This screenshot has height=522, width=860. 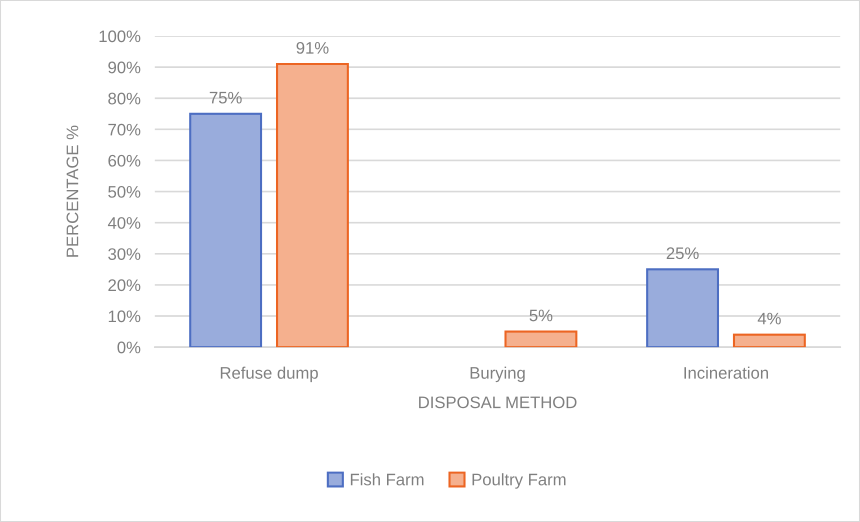 What do you see at coordinates (387, 479) in the screenshot?
I see `legend-label: Fish Farm` at bounding box center [387, 479].